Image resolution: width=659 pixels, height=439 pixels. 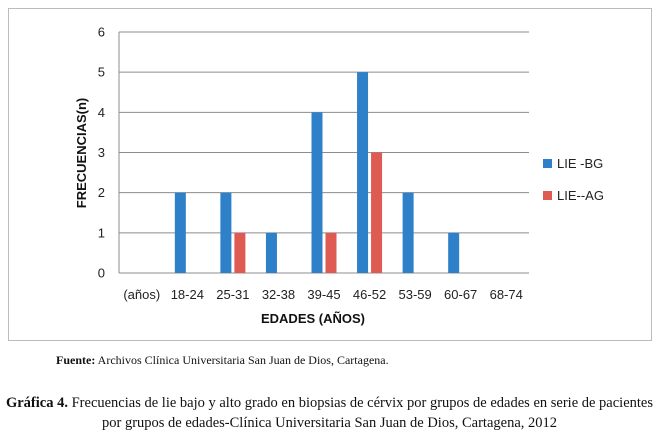 What do you see at coordinates (460, 294) in the screenshot?
I see `x-tick-label: 60-67` at bounding box center [460, 294].